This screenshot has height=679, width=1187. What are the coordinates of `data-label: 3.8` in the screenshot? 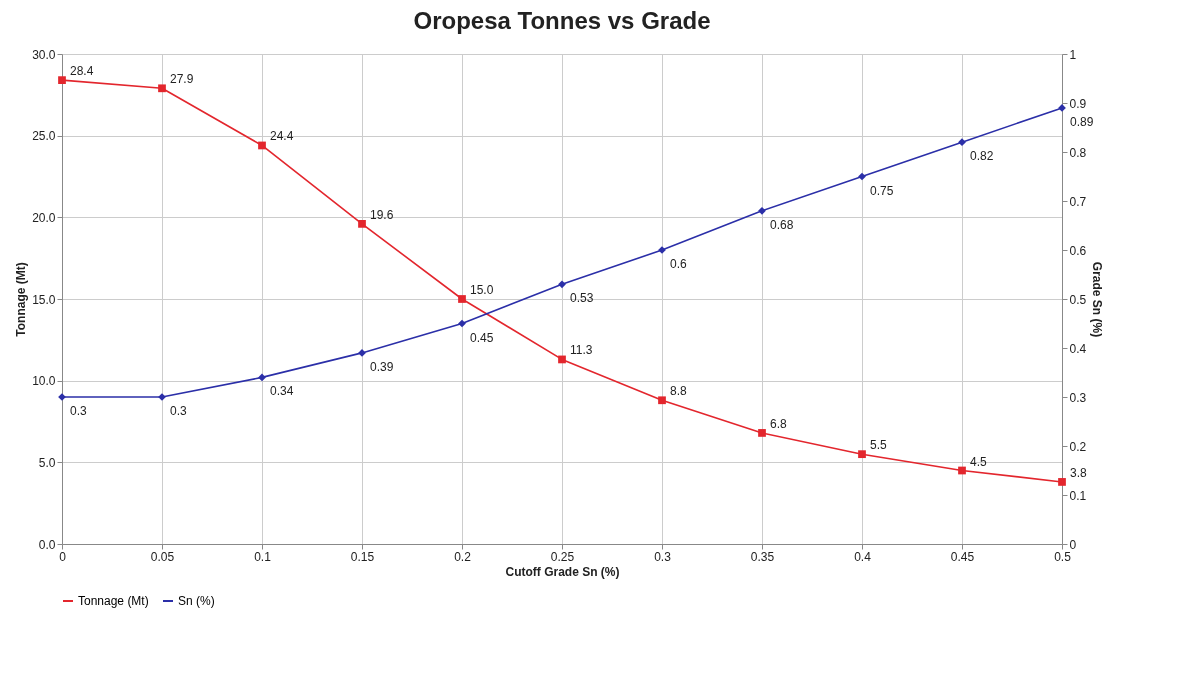 It's located at (1079, 472).